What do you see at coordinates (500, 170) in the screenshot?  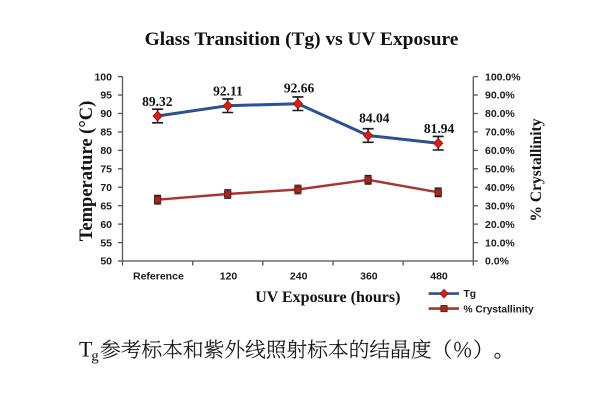 I see `svg-text: 50.0%` at bounding box center [500, 170].